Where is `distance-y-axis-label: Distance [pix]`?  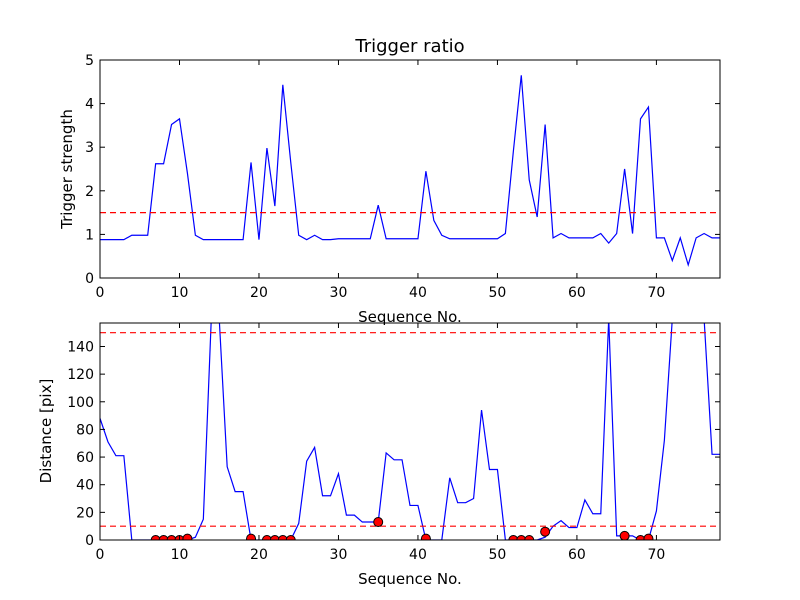 distance-y-axis-label: Distance [pix] is located at coordinates (46, 431).